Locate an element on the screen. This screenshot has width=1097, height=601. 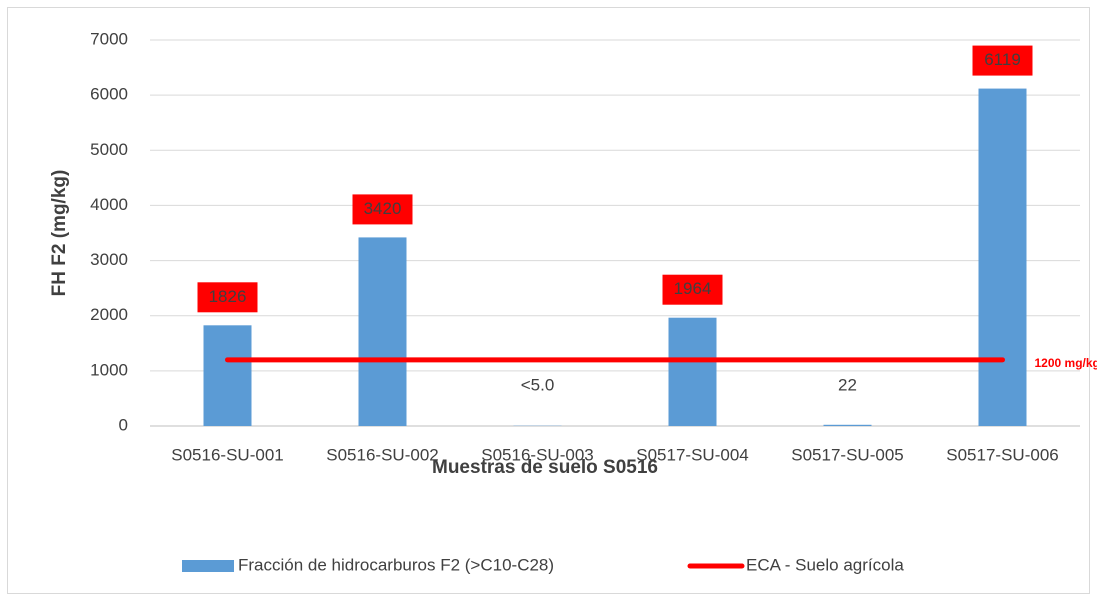
value-label: 3420 is located at coordinates (383, 208).